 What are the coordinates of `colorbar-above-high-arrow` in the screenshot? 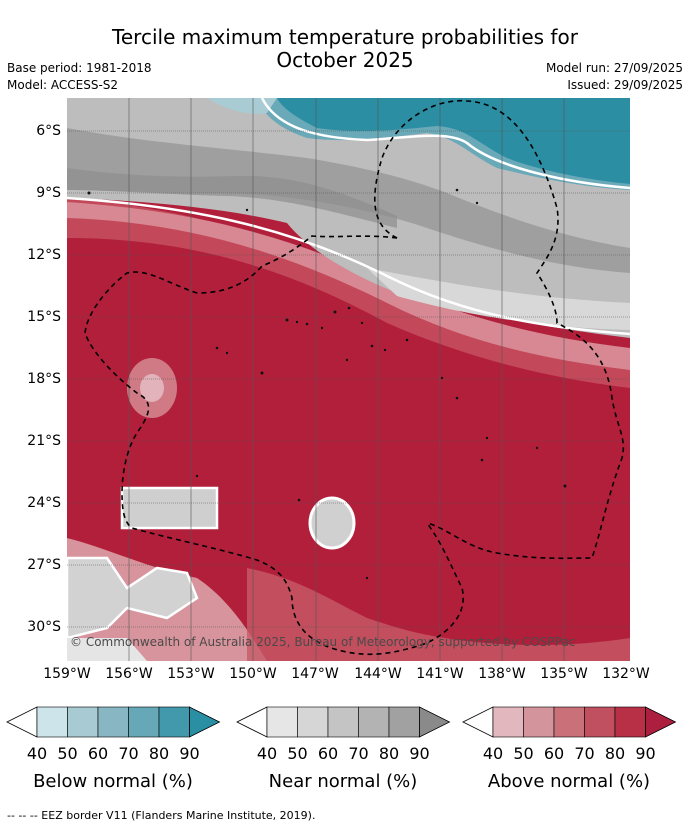 It's located at (661, 722).